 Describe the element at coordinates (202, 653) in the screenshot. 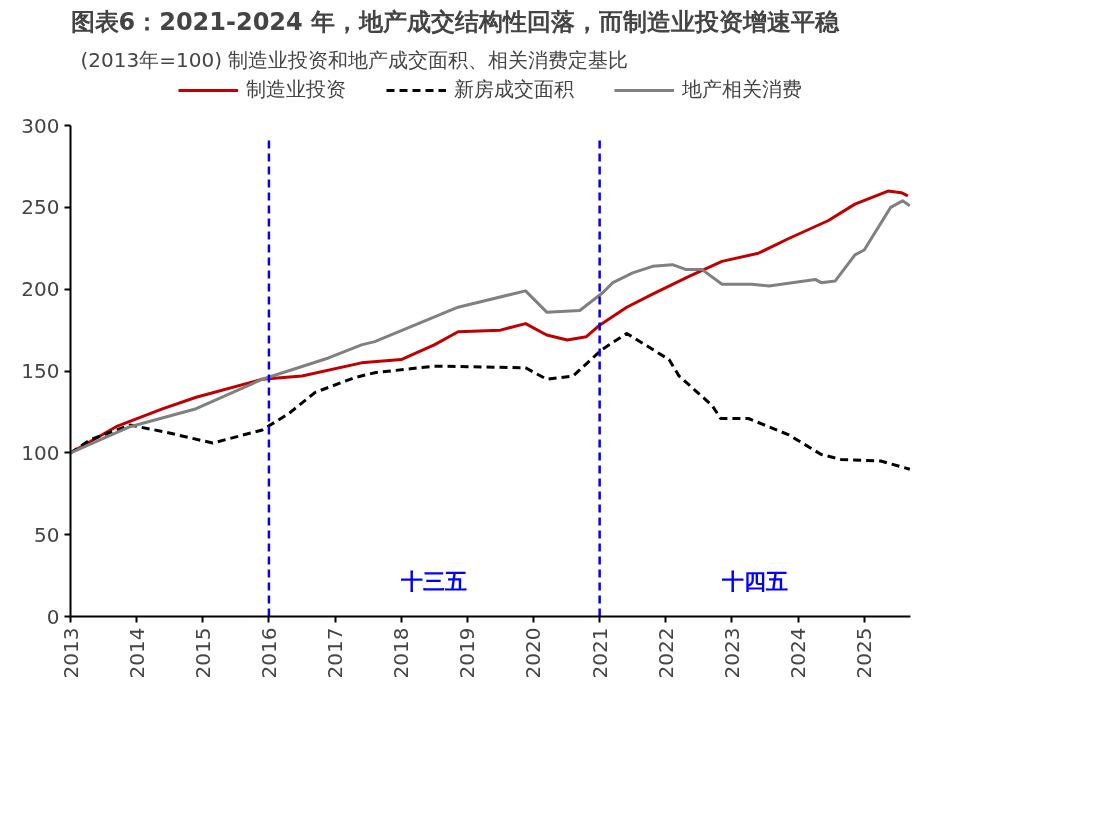

I see `x-tick-label: 2015` at that location.